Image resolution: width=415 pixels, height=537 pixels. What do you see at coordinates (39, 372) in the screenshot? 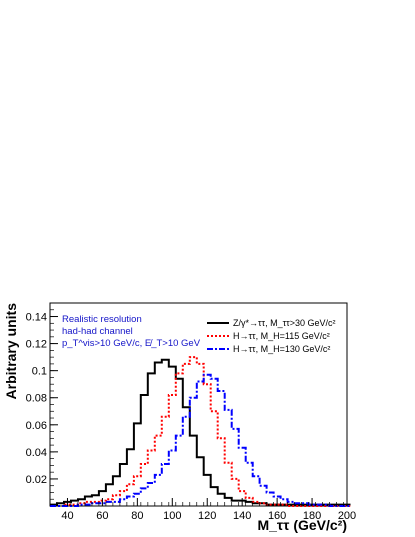
I see `y-tick-label: 0.1` at bounding box center [39, 372].